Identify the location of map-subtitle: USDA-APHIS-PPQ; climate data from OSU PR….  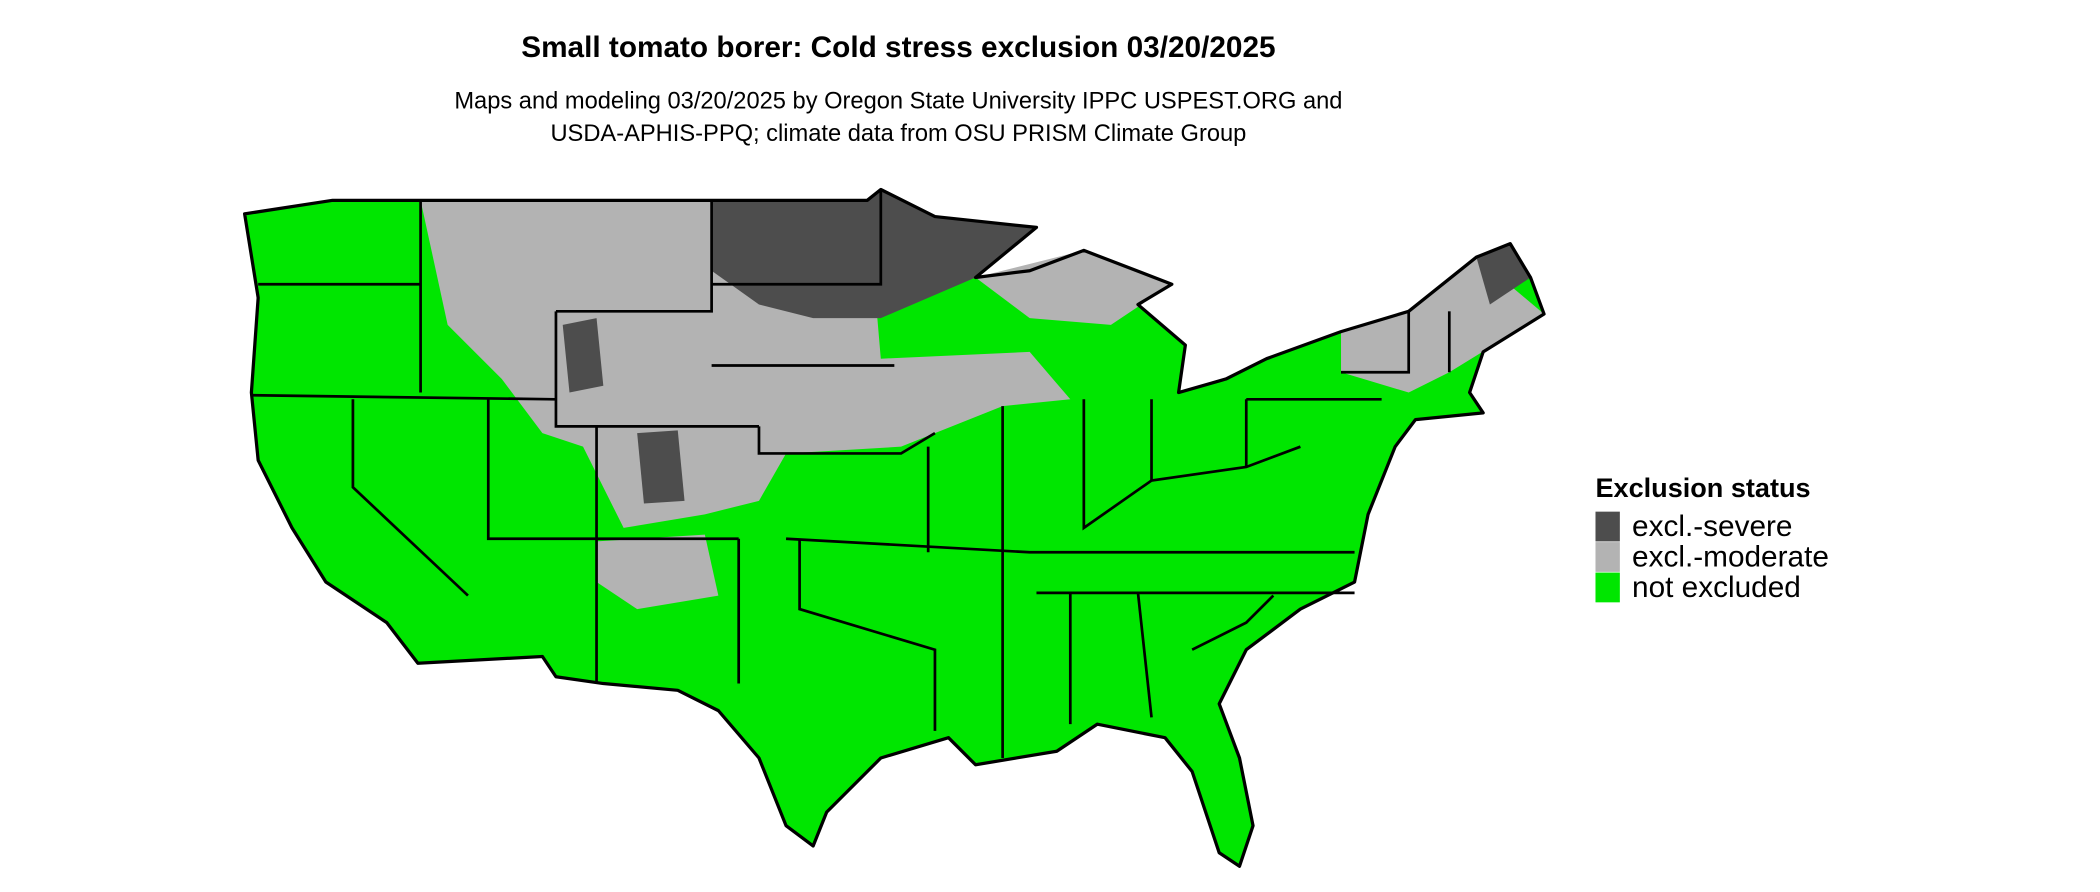
(898, 134).